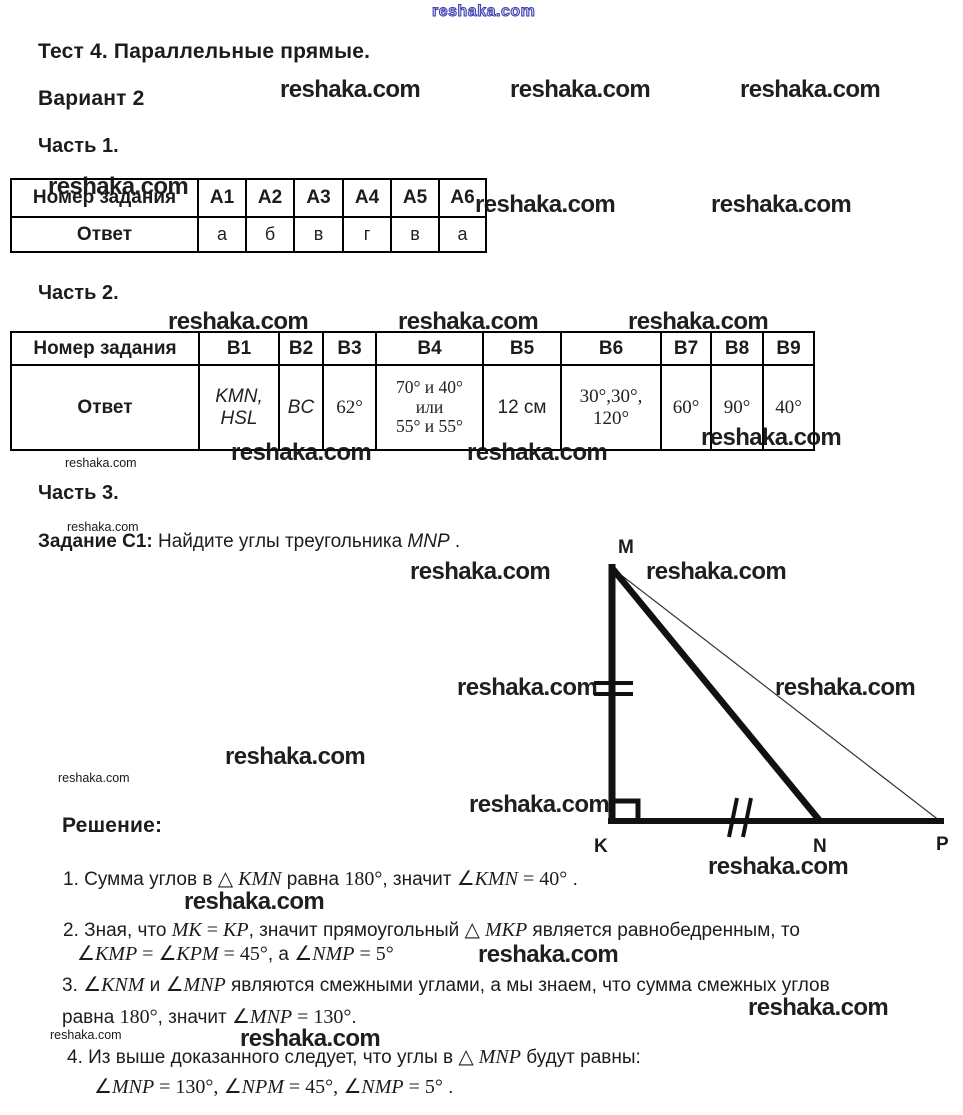  What do you see at coordinates (95, 541) in the screenshot?
I see `text-segment: Задание С1:` at bounding box center [95, 541].